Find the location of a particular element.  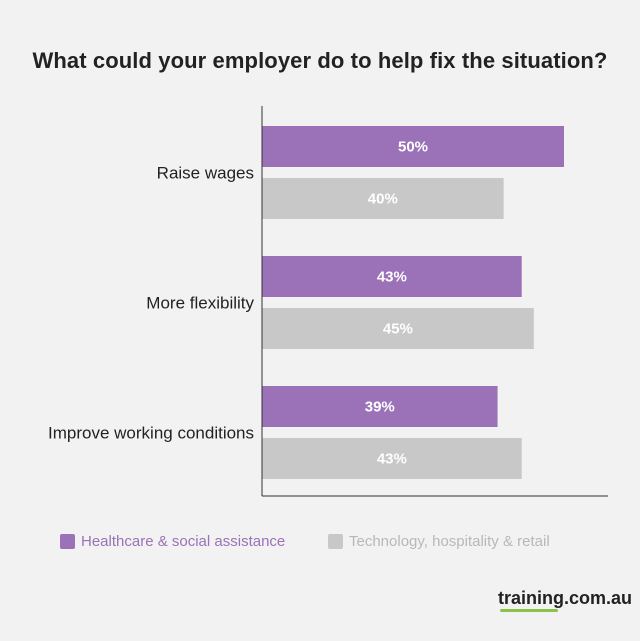

bar-value-label: 50% is located at coordinates (413, 147).